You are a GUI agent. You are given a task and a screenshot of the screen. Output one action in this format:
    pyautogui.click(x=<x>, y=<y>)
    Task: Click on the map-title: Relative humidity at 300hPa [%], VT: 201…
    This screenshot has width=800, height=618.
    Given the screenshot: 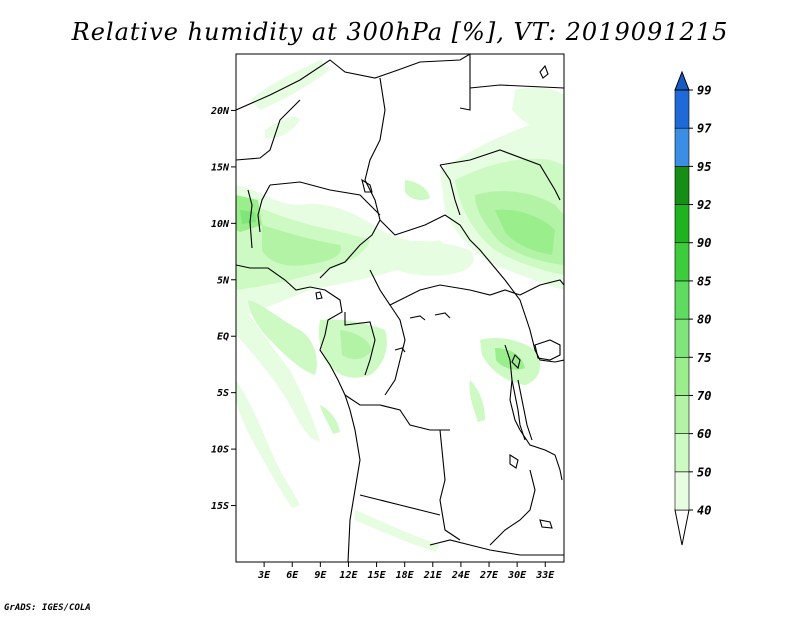 What is the action you would take?
    pyautogui.click(x=400, y=32)
    